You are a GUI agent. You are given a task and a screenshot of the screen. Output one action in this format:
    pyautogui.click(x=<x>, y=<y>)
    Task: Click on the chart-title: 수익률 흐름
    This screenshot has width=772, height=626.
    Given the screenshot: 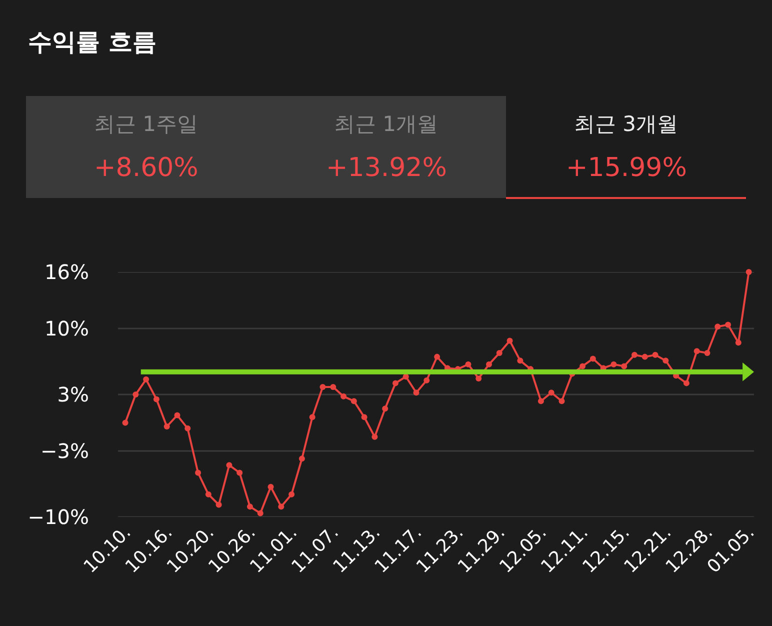 What is the action you would take?
    pyautogui.click(x=92, y=42)
    